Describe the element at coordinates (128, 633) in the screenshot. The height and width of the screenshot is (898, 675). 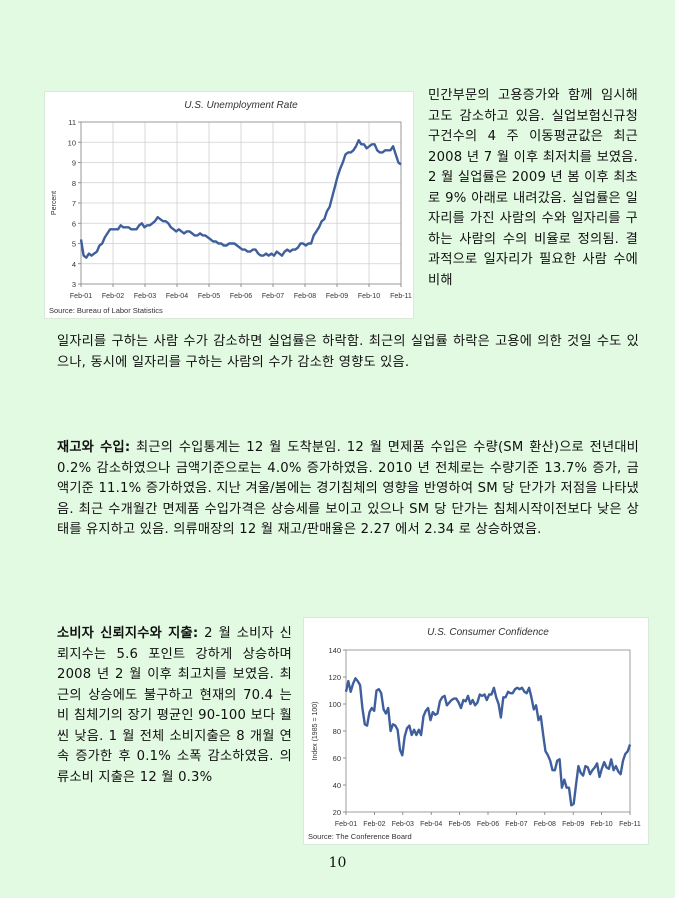
I see `consumer-confidence-heading: 소비자 신뢰지수와 지출:` at that location.